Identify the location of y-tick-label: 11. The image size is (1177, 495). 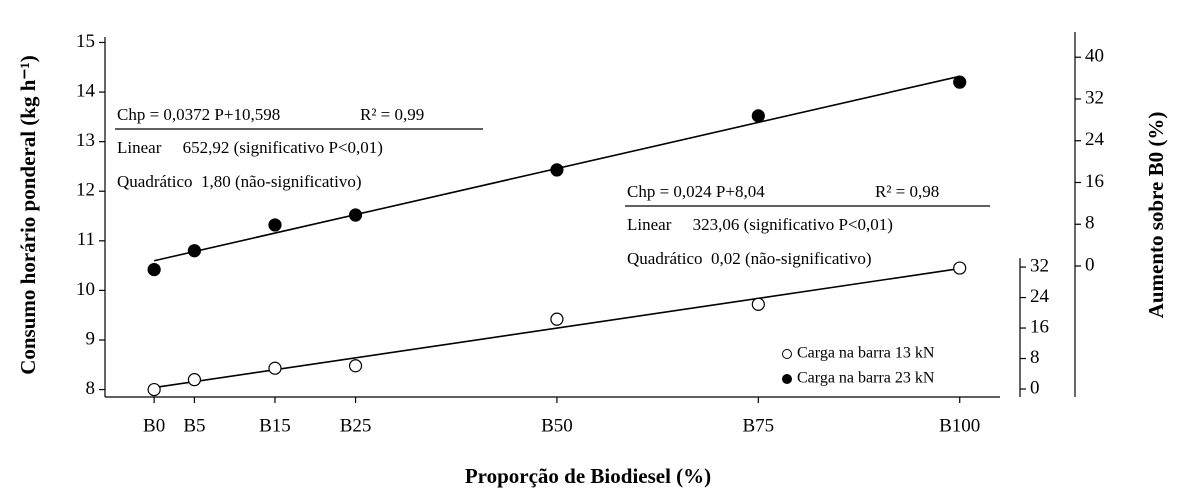
(86, 239).